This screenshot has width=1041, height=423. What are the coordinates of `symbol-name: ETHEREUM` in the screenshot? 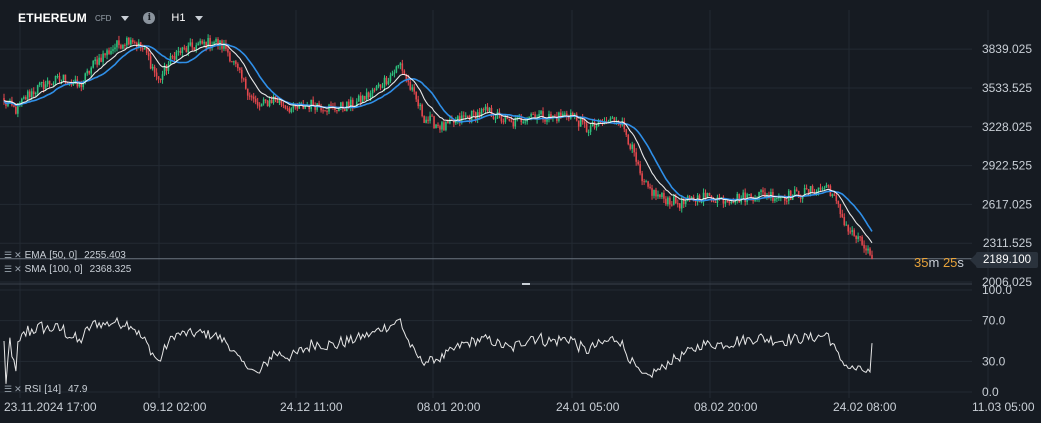 It's located at (52, 18).